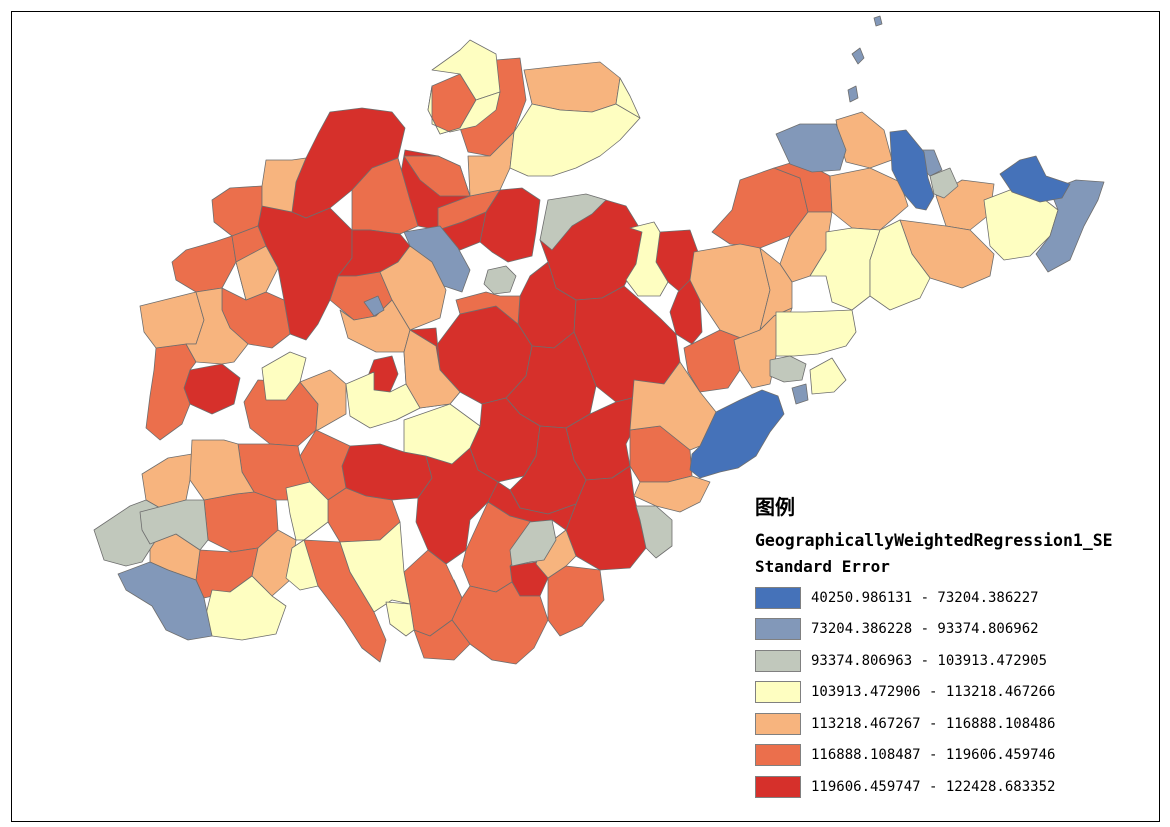 The width and height of the screenshot is (1170, 827). What do you see at coordinates (929, 660) in the screenshot?
I see `legend-class-label: 93374.806963 - 103913.472905` at bounding box center [929, 660].